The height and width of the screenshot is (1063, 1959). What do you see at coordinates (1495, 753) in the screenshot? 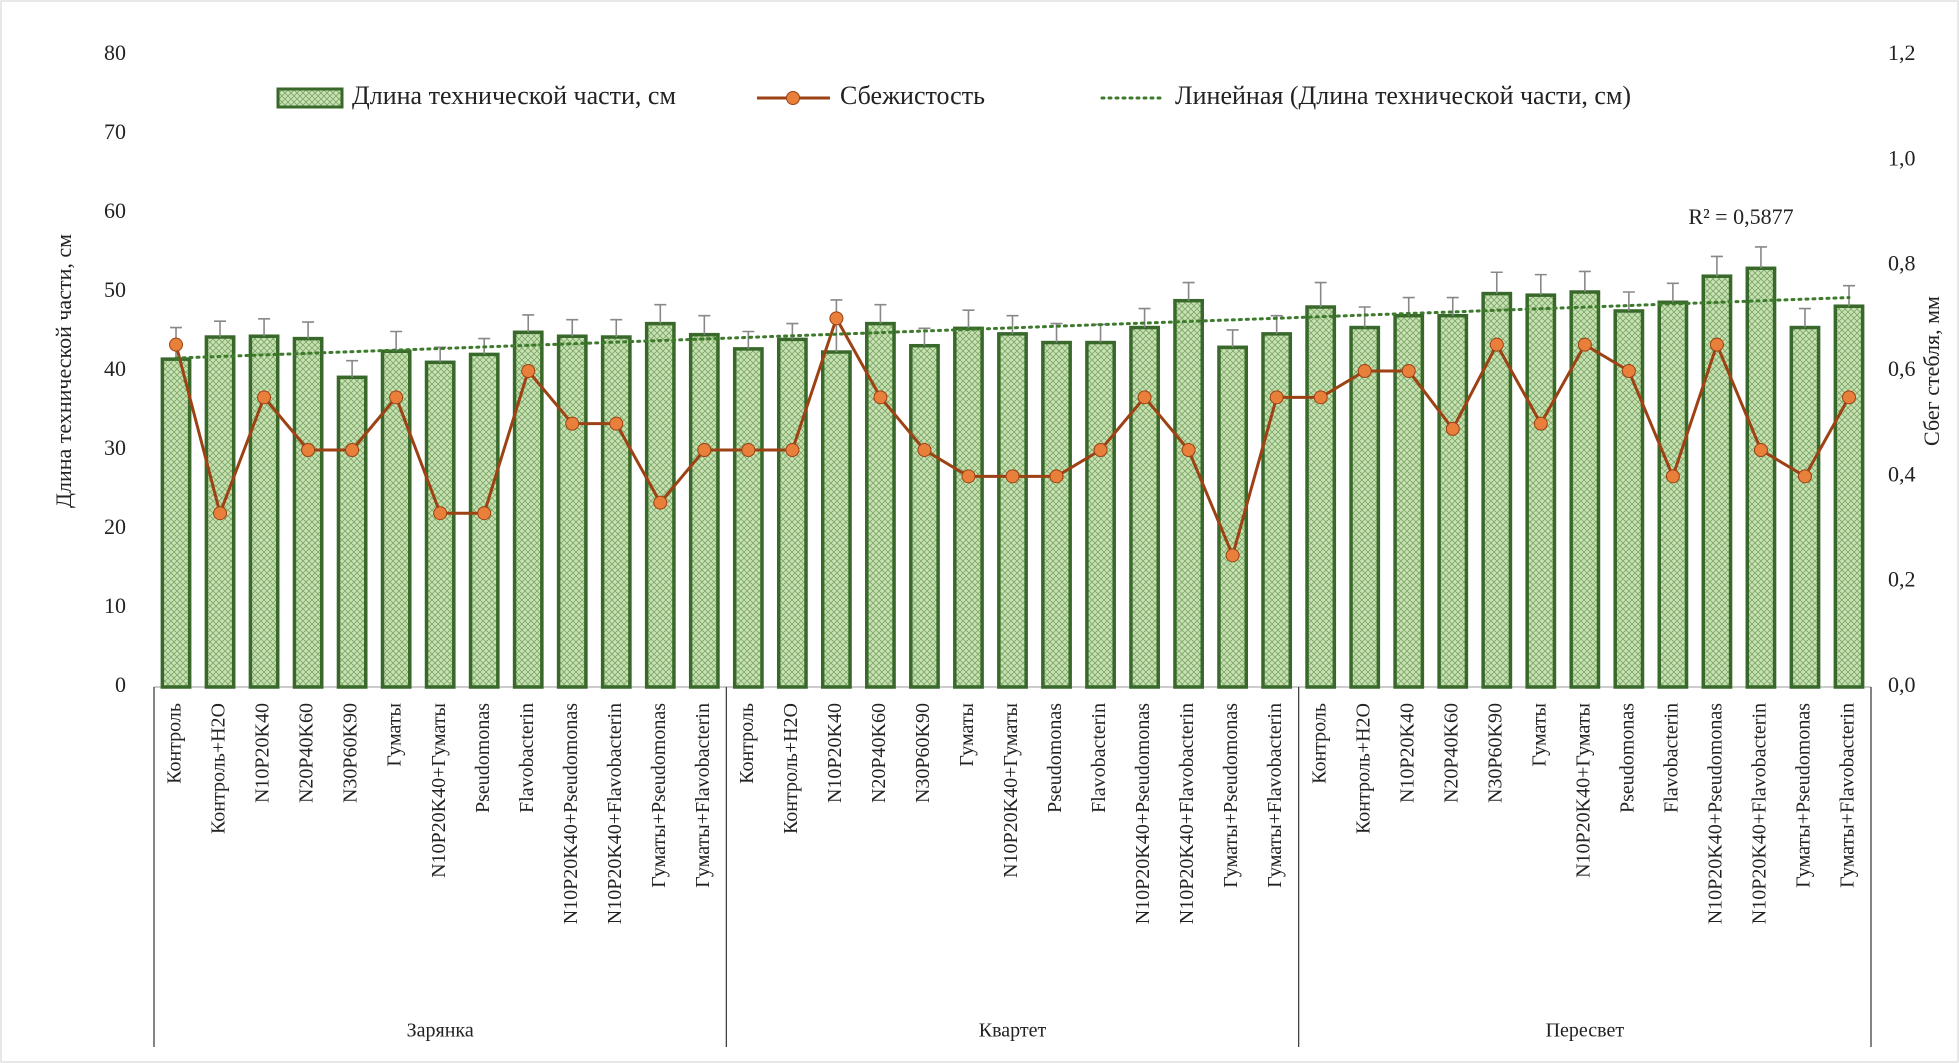
I see `x-tick-label: N30P60K90` at bounding box center [1495, 753].